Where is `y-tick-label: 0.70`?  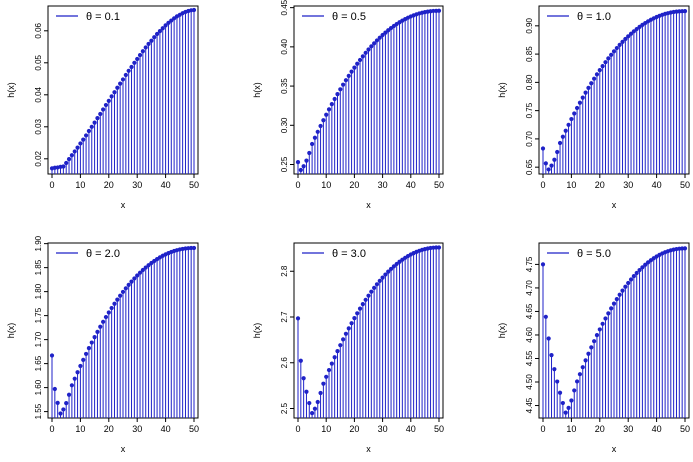 y-tick-label: 0.70 is located at coordinates (529, 139).